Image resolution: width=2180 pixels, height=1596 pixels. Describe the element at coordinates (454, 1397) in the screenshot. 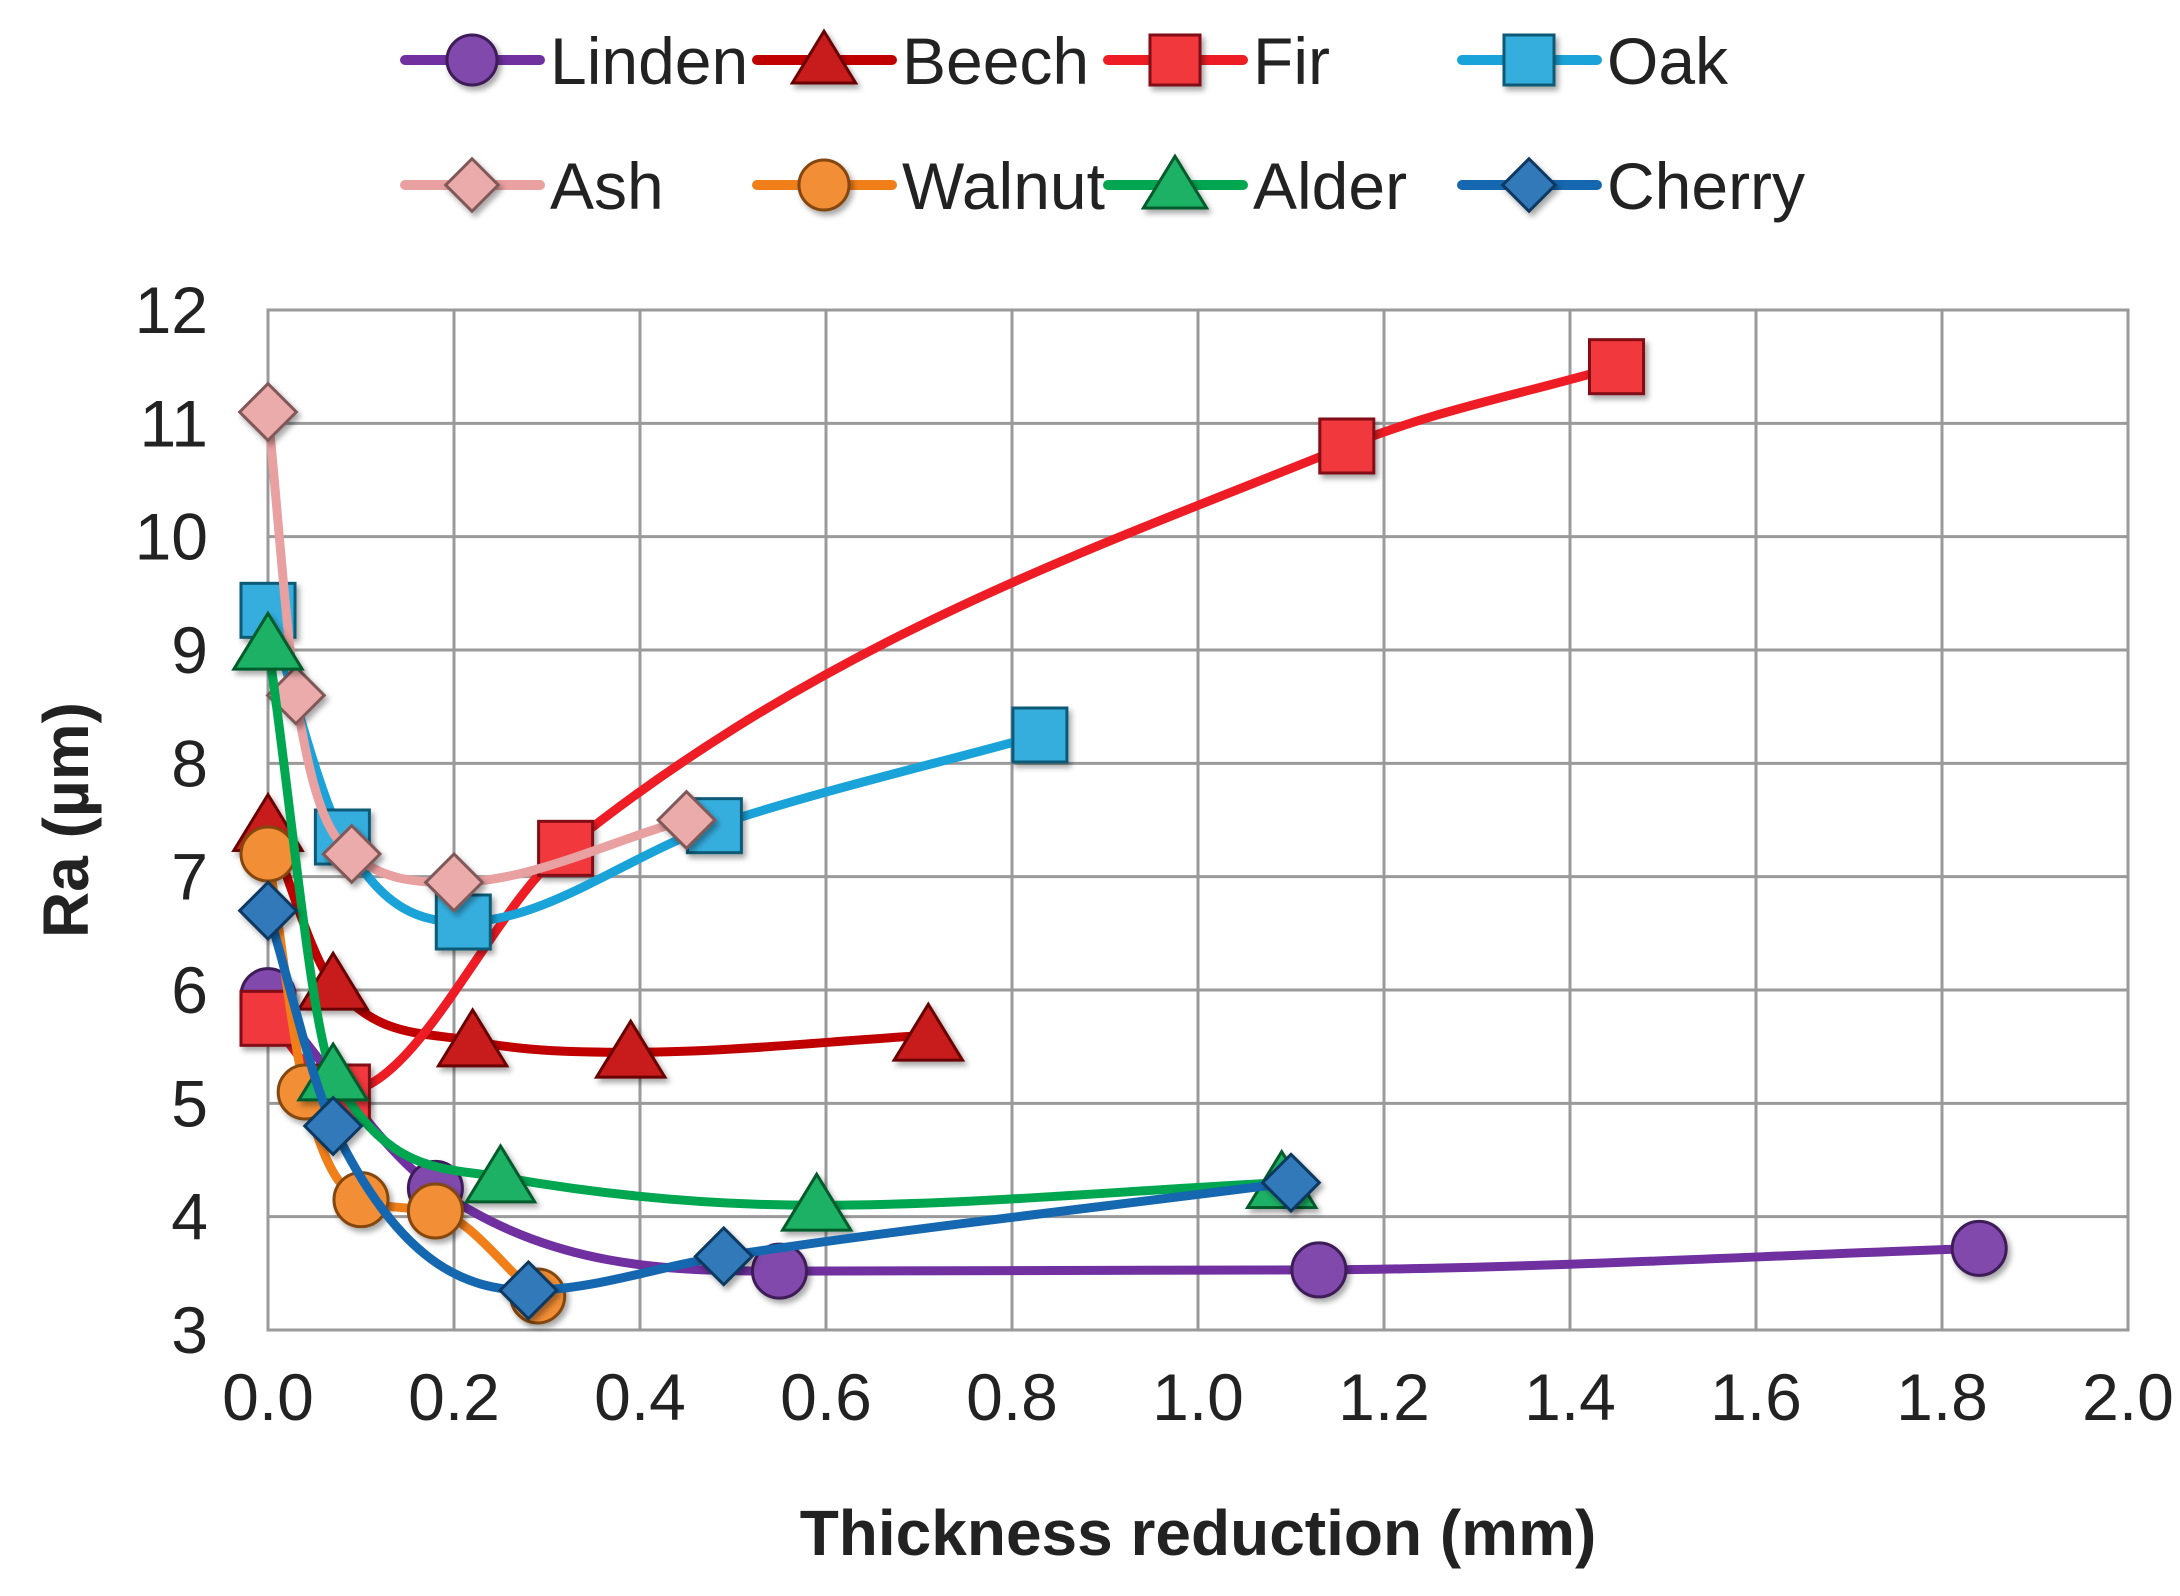

I see `x-tick-label: 0.2` at that location.